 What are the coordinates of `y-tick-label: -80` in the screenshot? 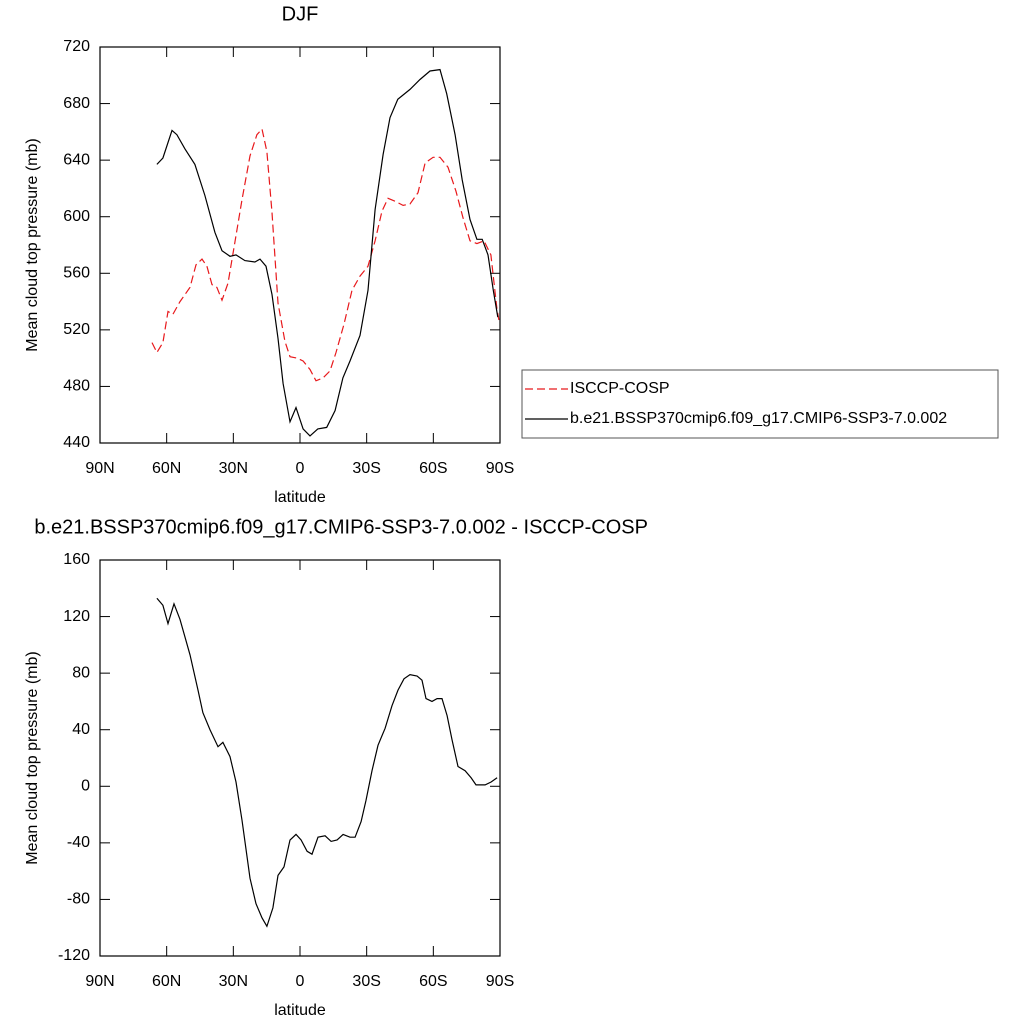 It's located at (78, 899).